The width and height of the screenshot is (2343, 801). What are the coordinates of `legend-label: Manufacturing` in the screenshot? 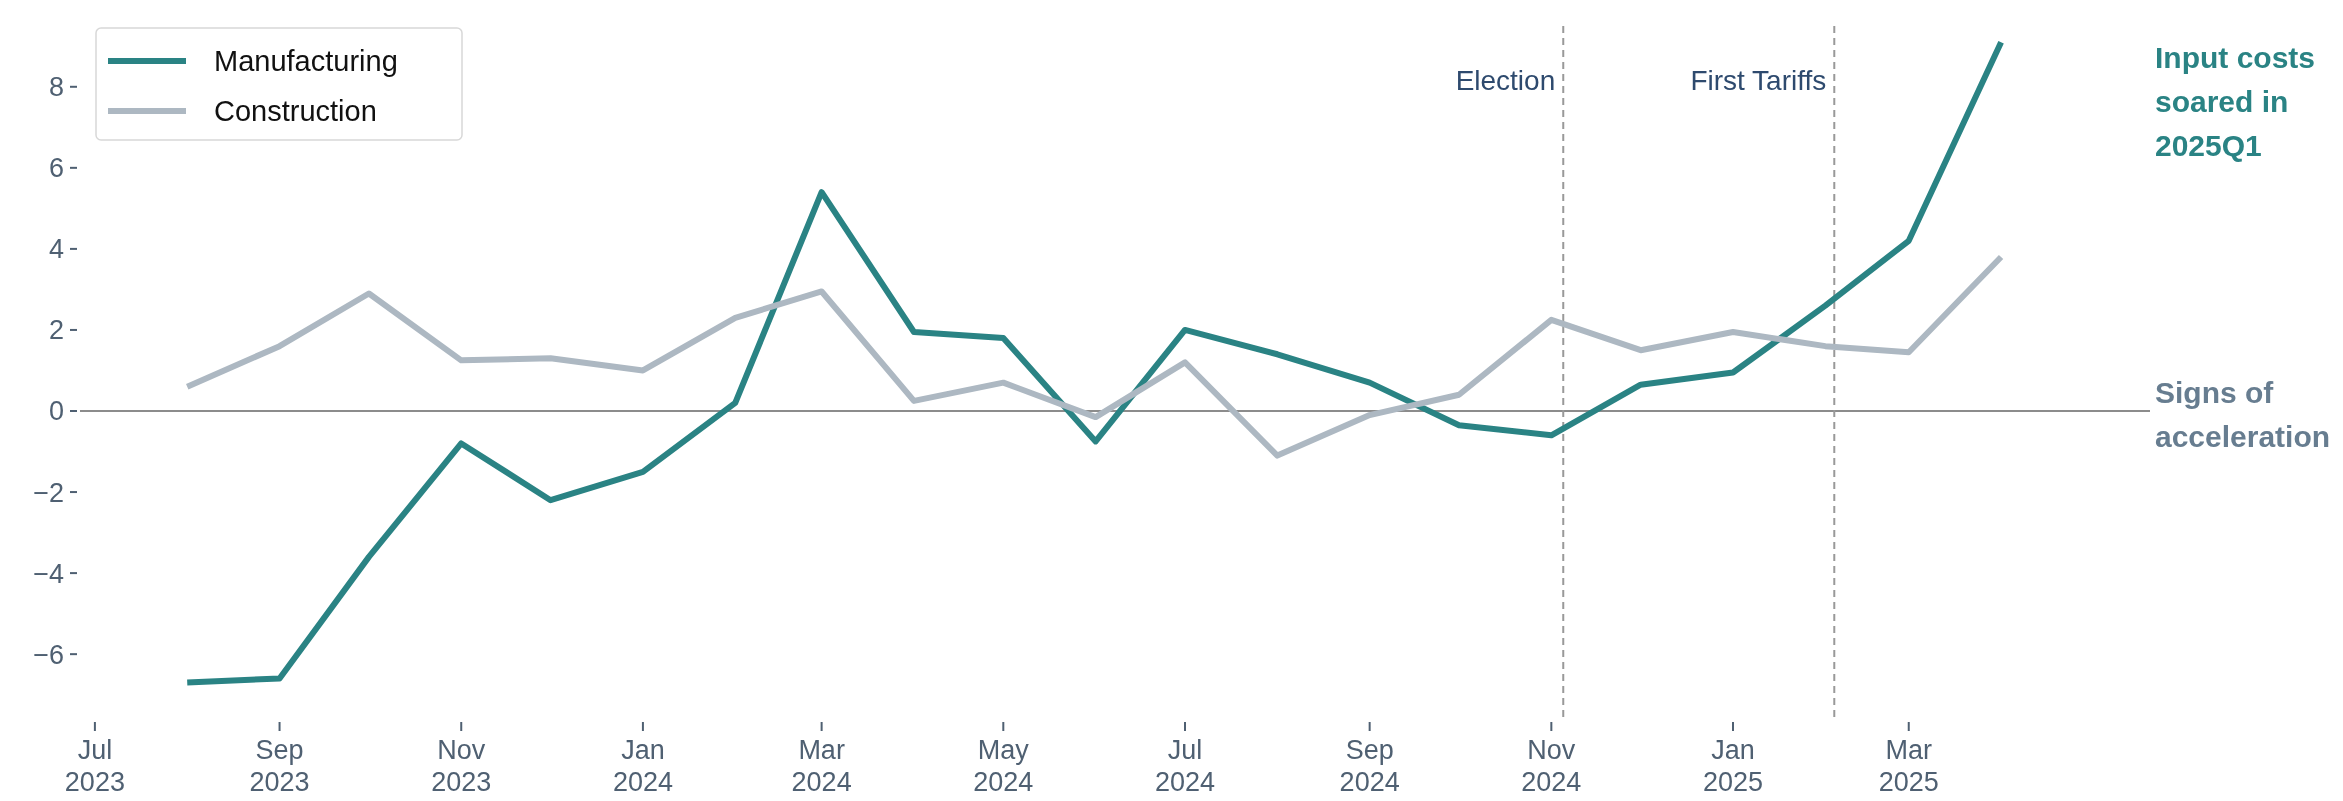 It's located at (306, 61).